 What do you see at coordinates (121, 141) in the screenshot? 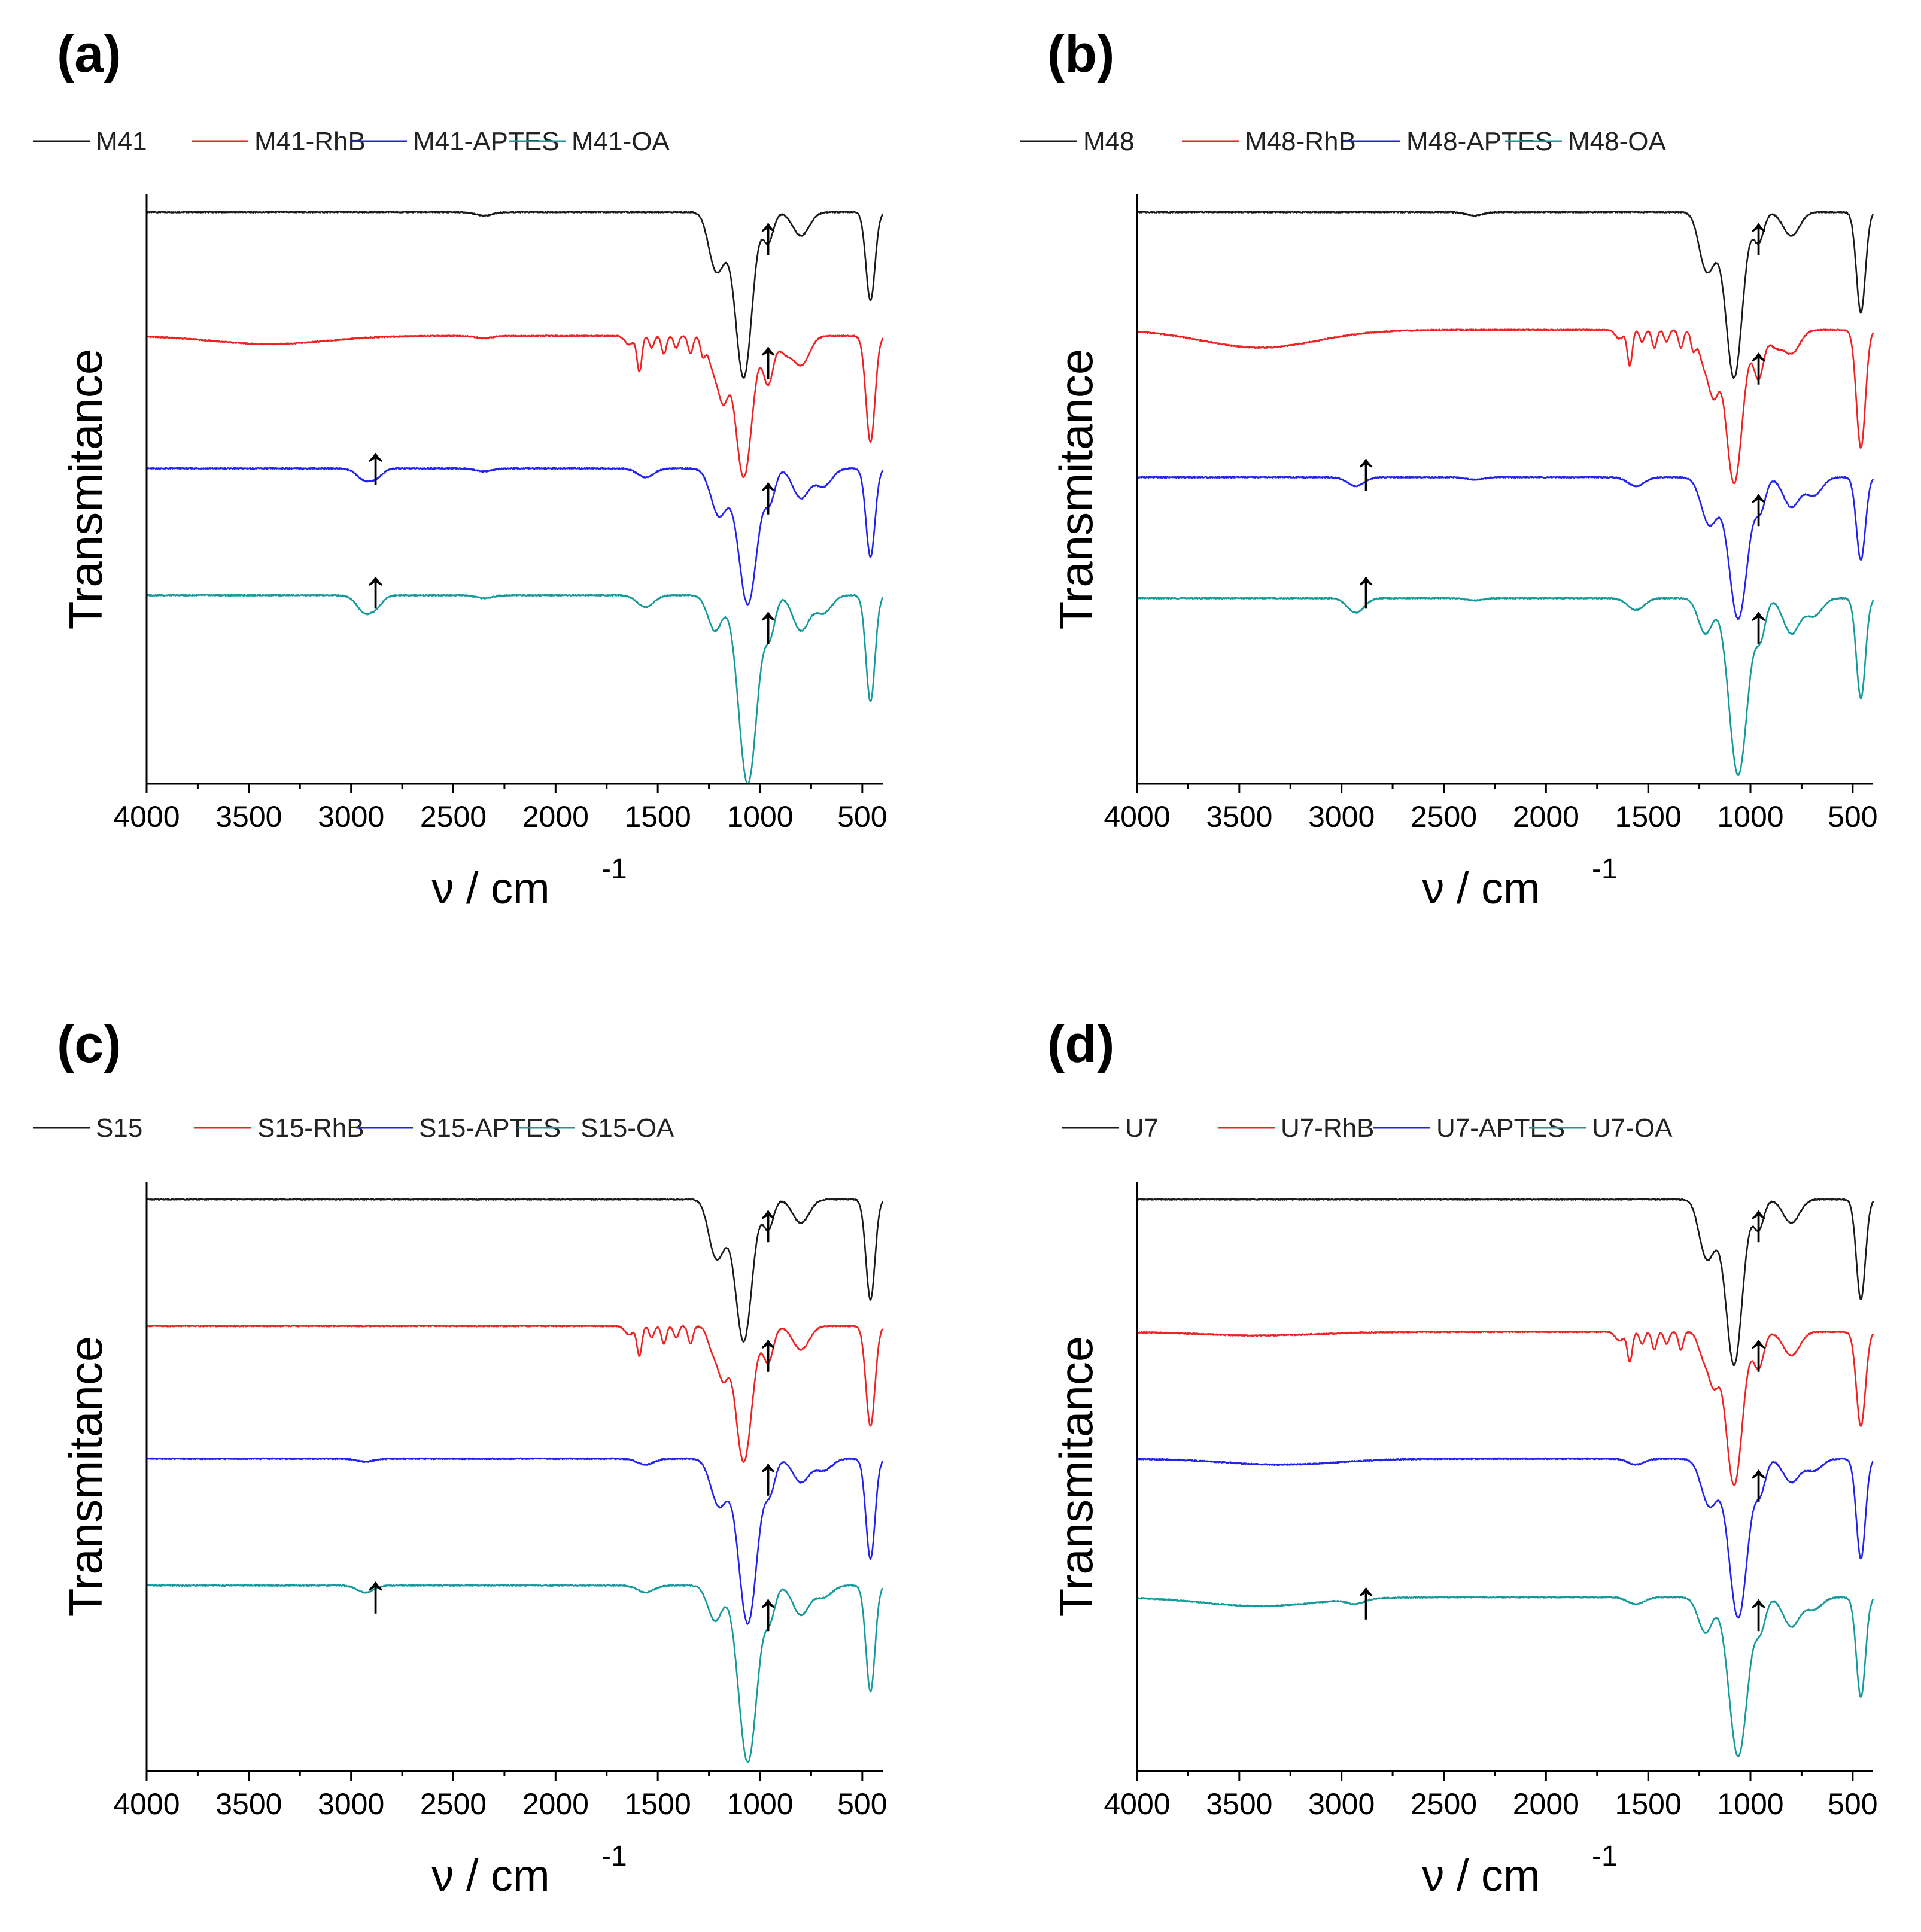
I see `legend-label: M41` at bounding box center [121, 141].